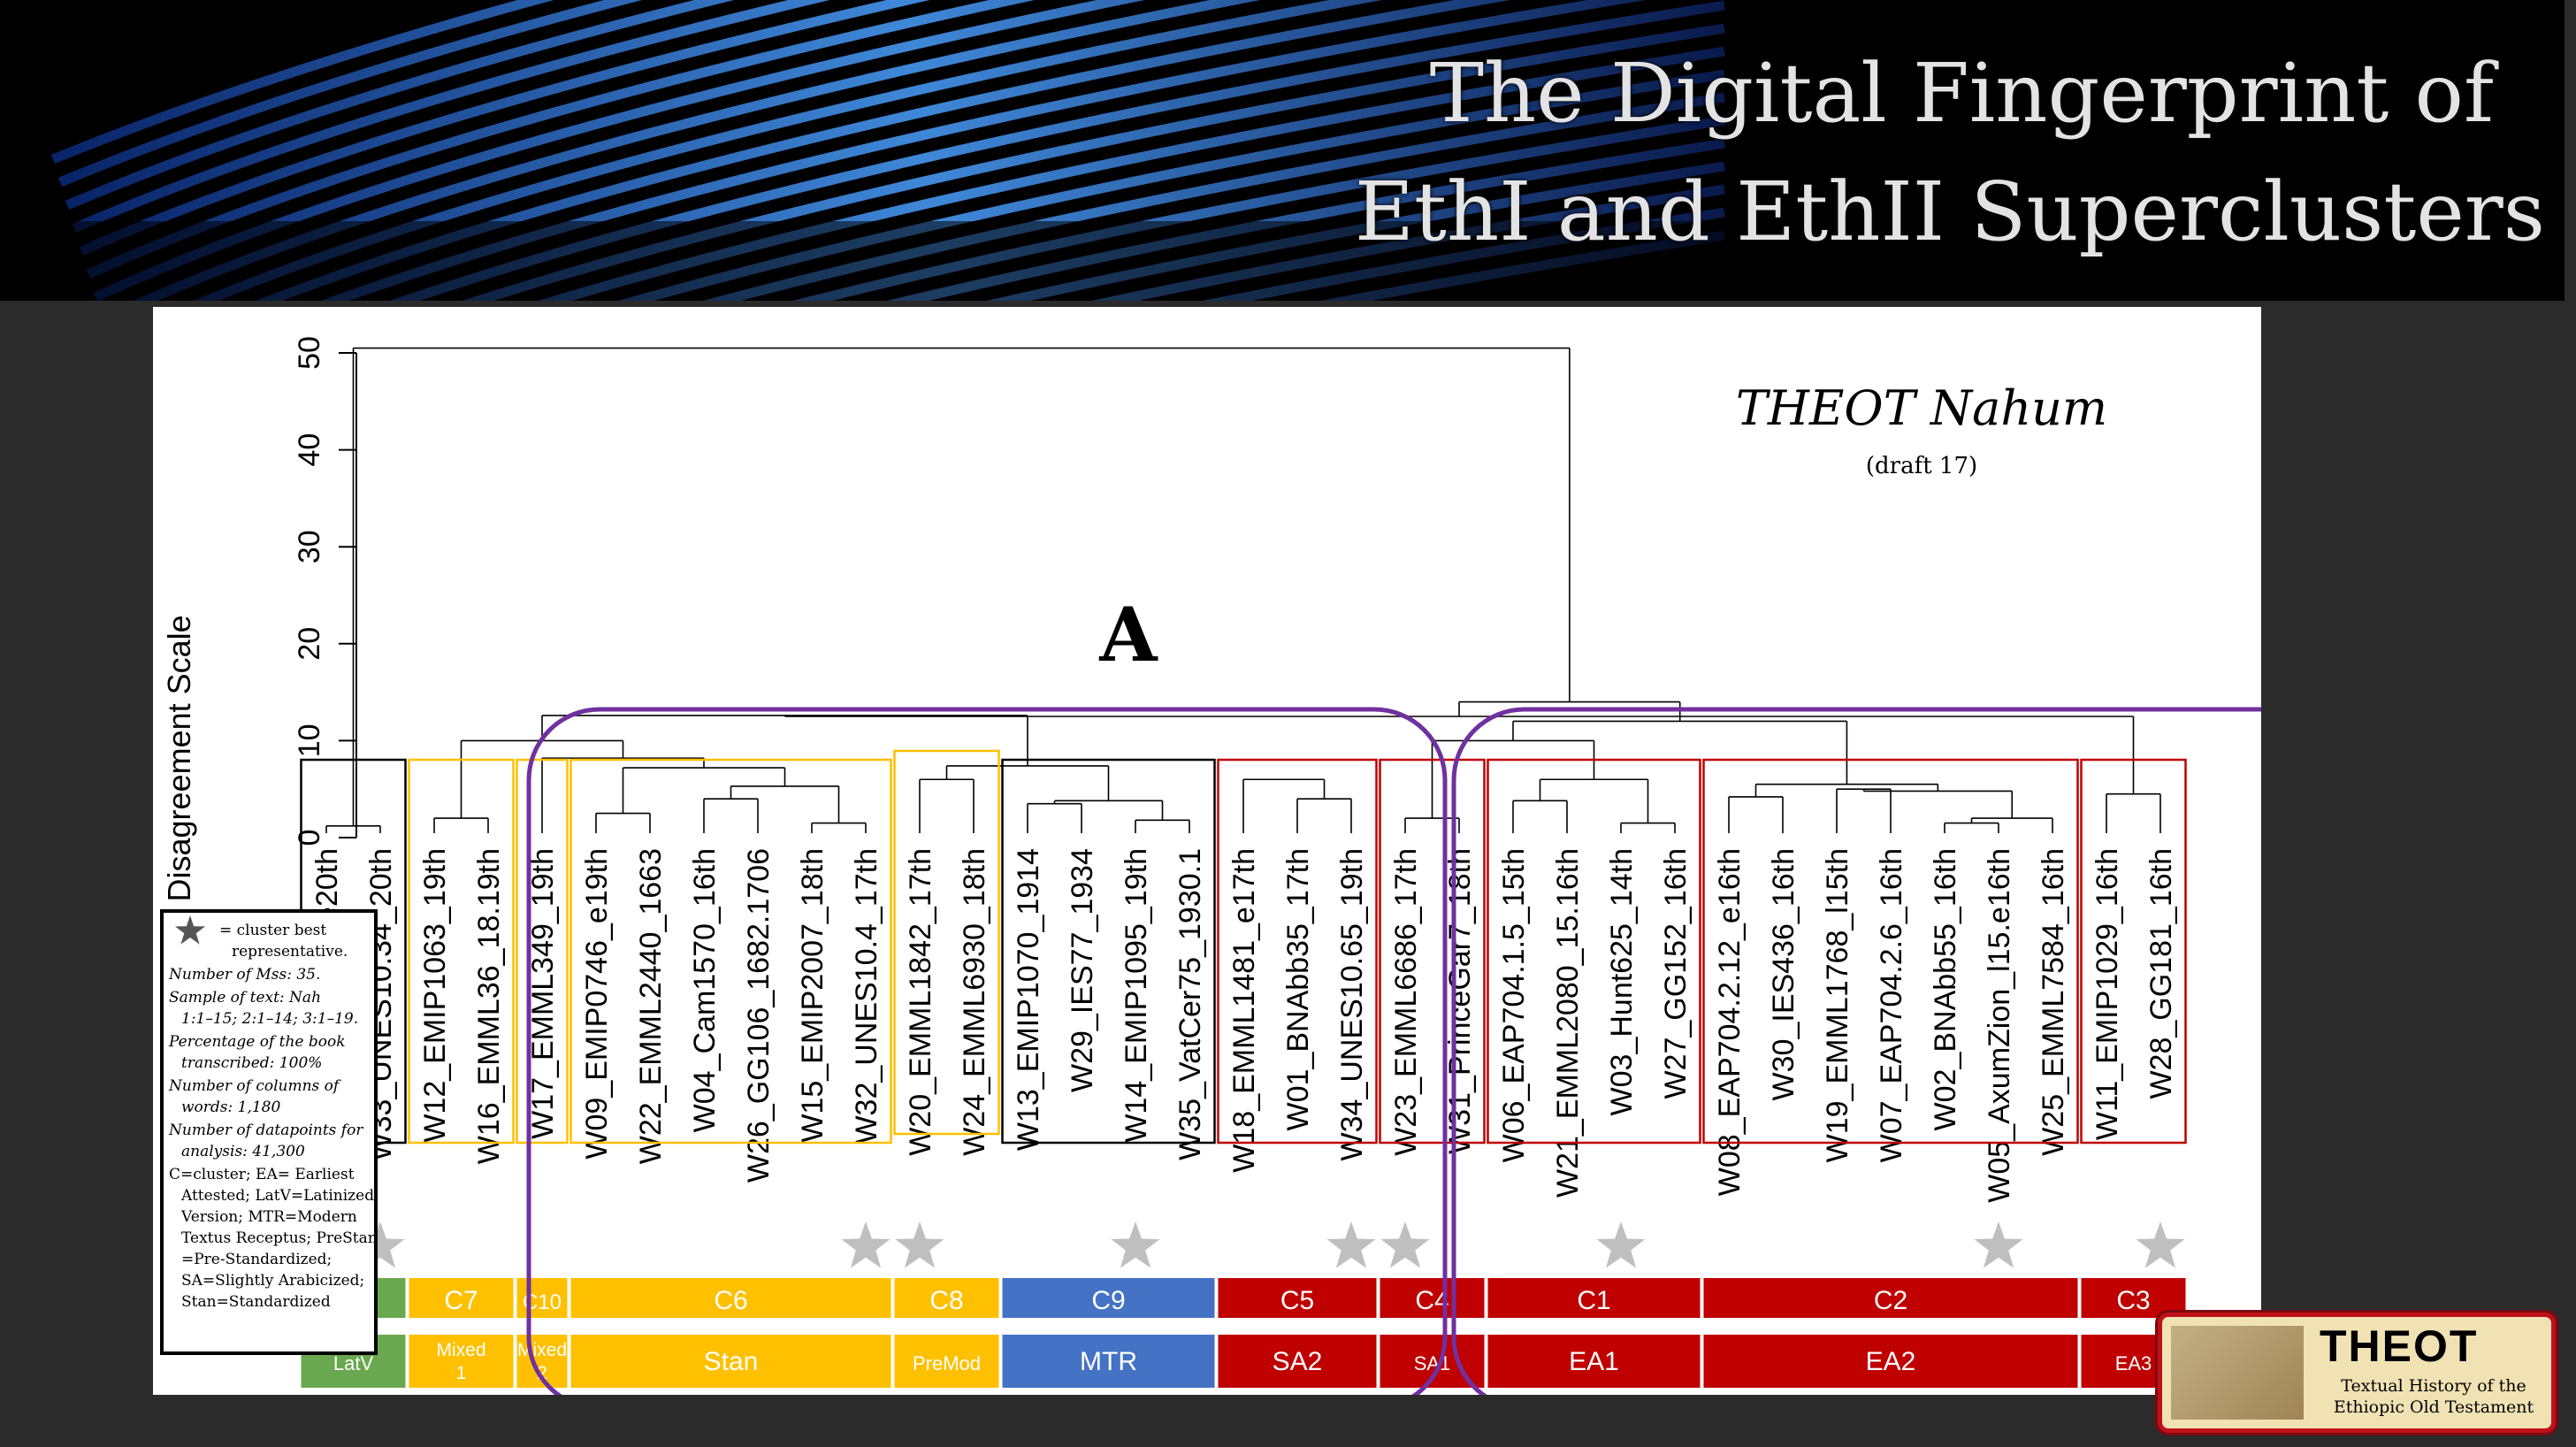  What do you see at coordinates (1298, 1361) in the screenshot?
I see `group-label: SA2` at bounding box center [1298, 1361].